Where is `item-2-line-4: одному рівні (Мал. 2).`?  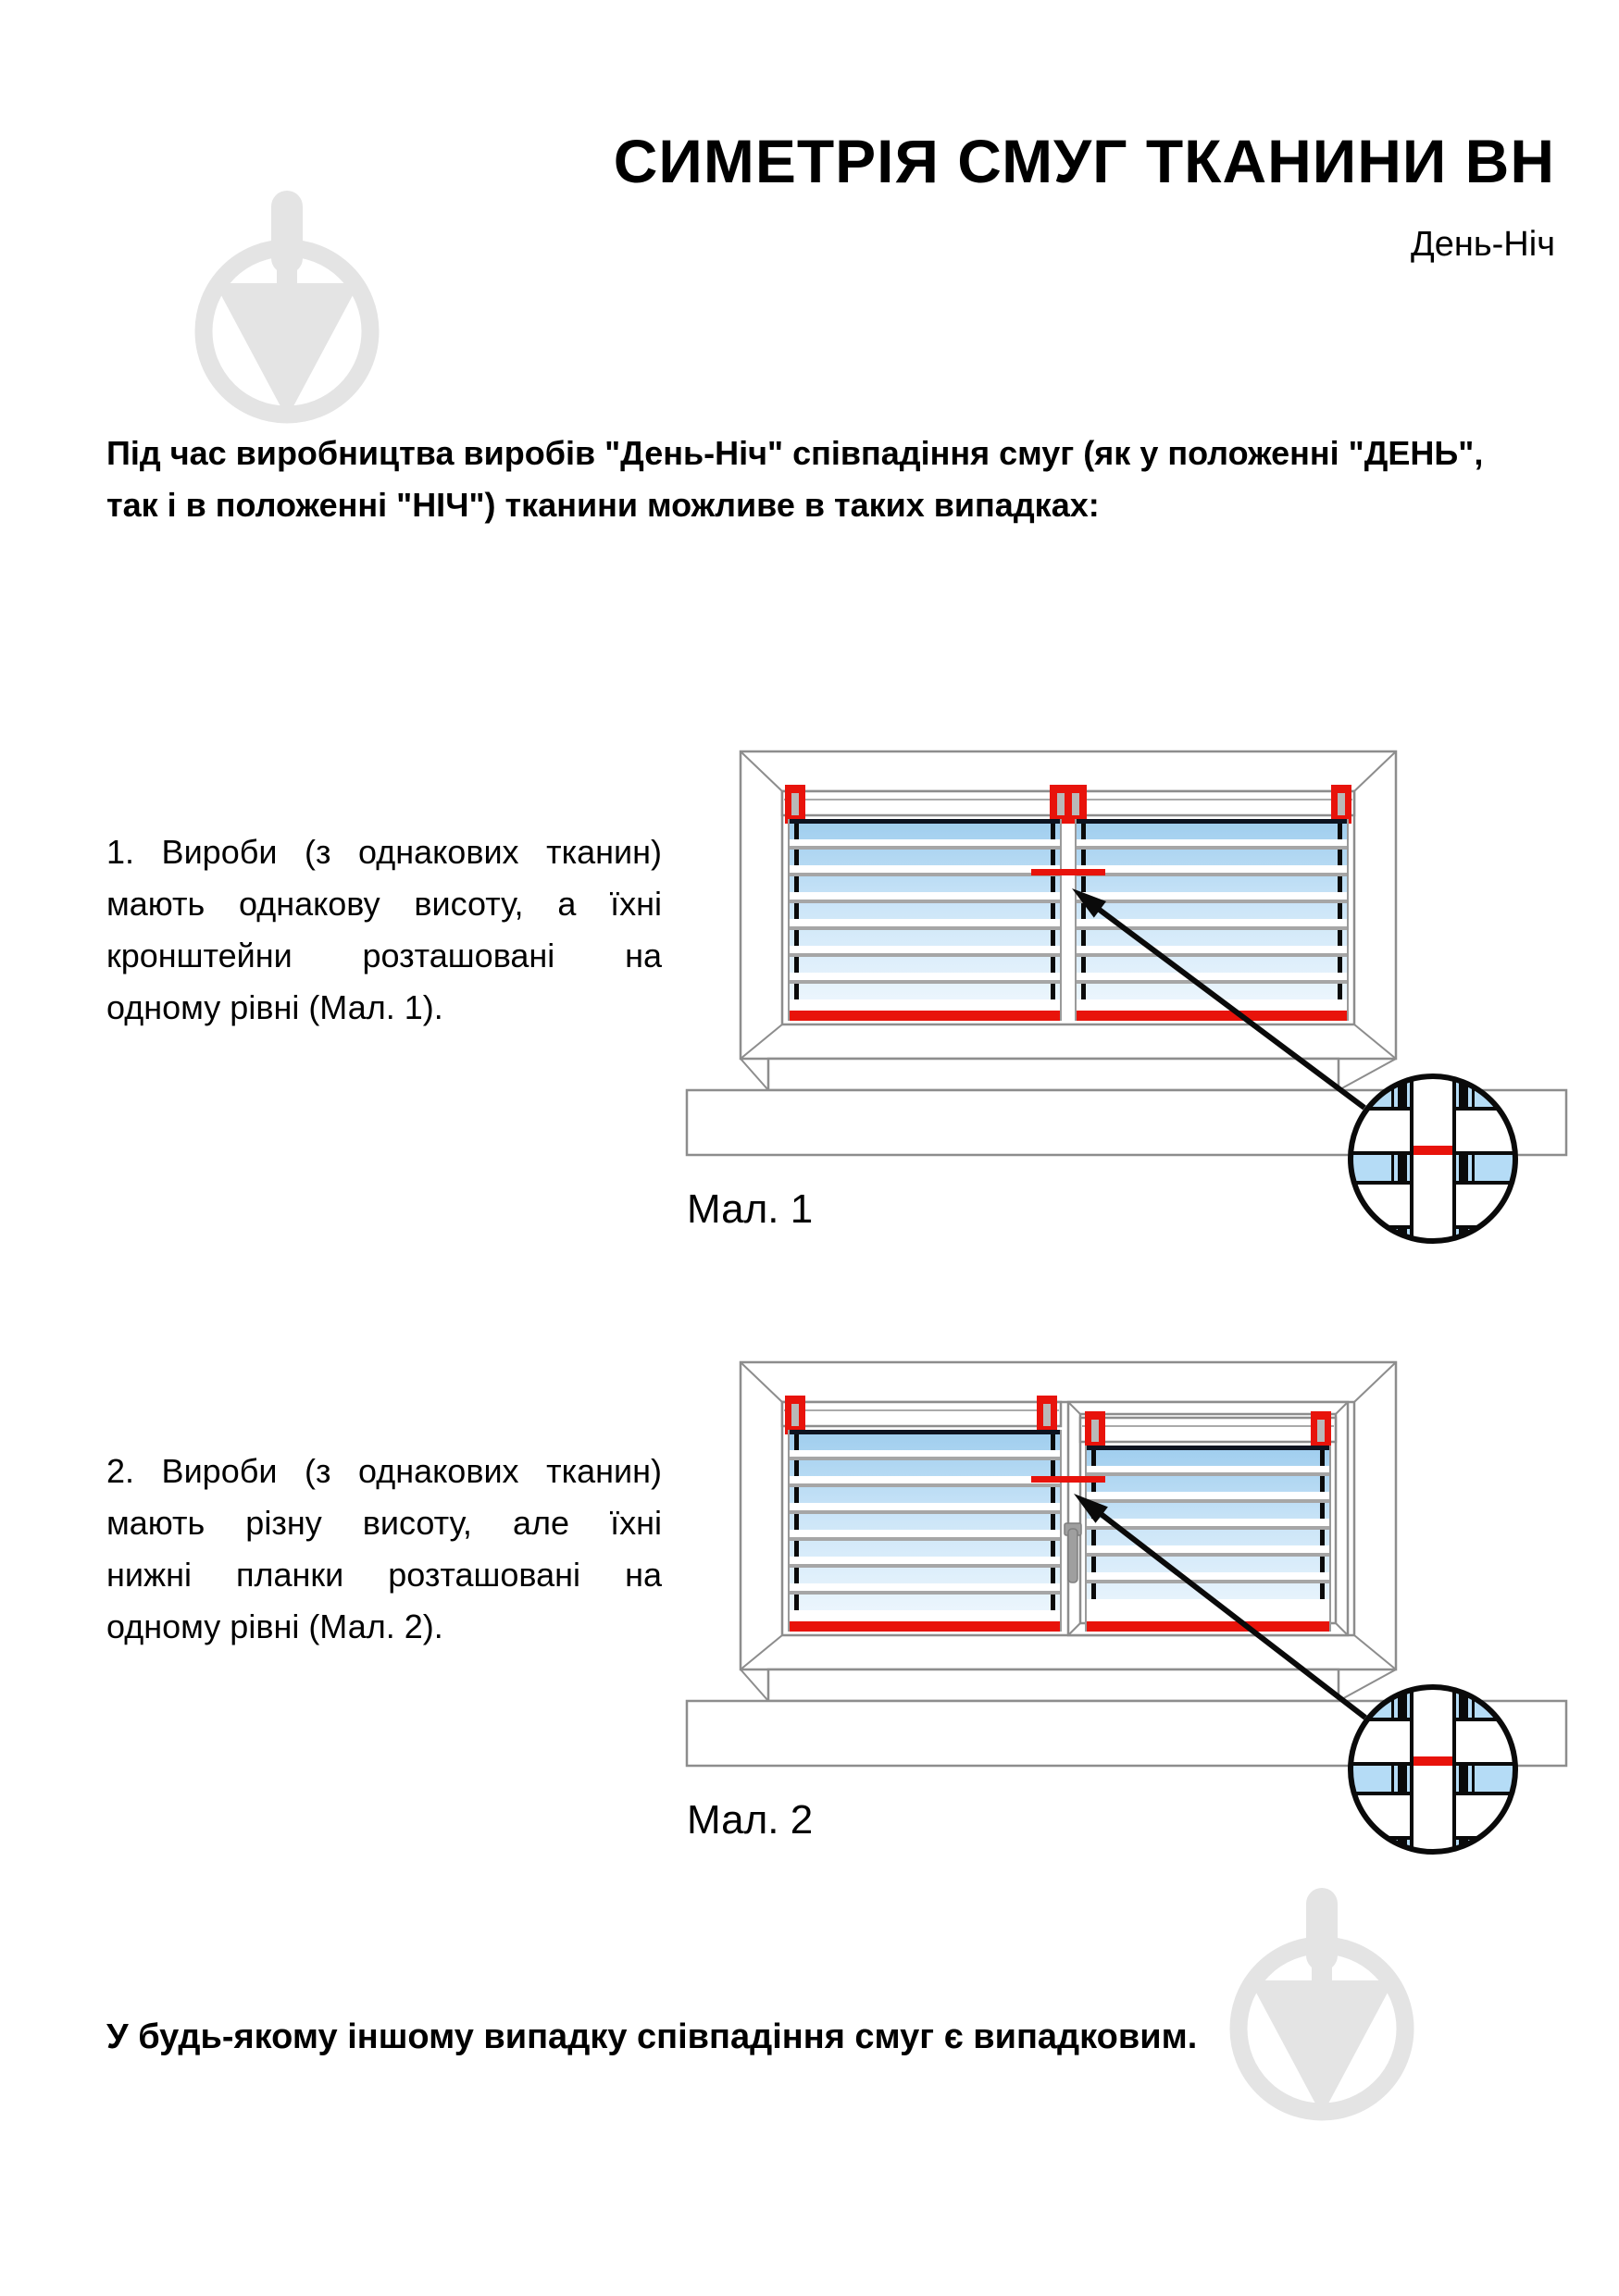 item-2-line-4: одному рівні (Мал. 2). is located at coordinates (275, 1626).